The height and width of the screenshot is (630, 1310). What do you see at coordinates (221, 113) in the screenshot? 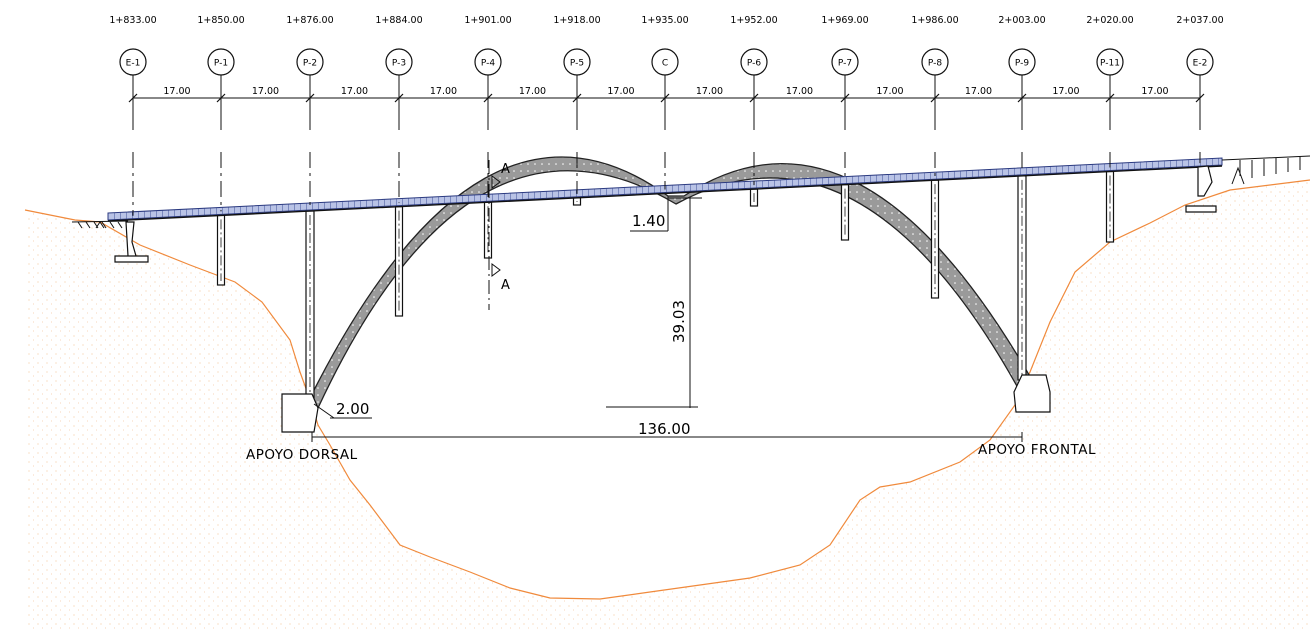
I see `axis-p-1: 1+850.00 P-1` at bounding box center [221, 113].